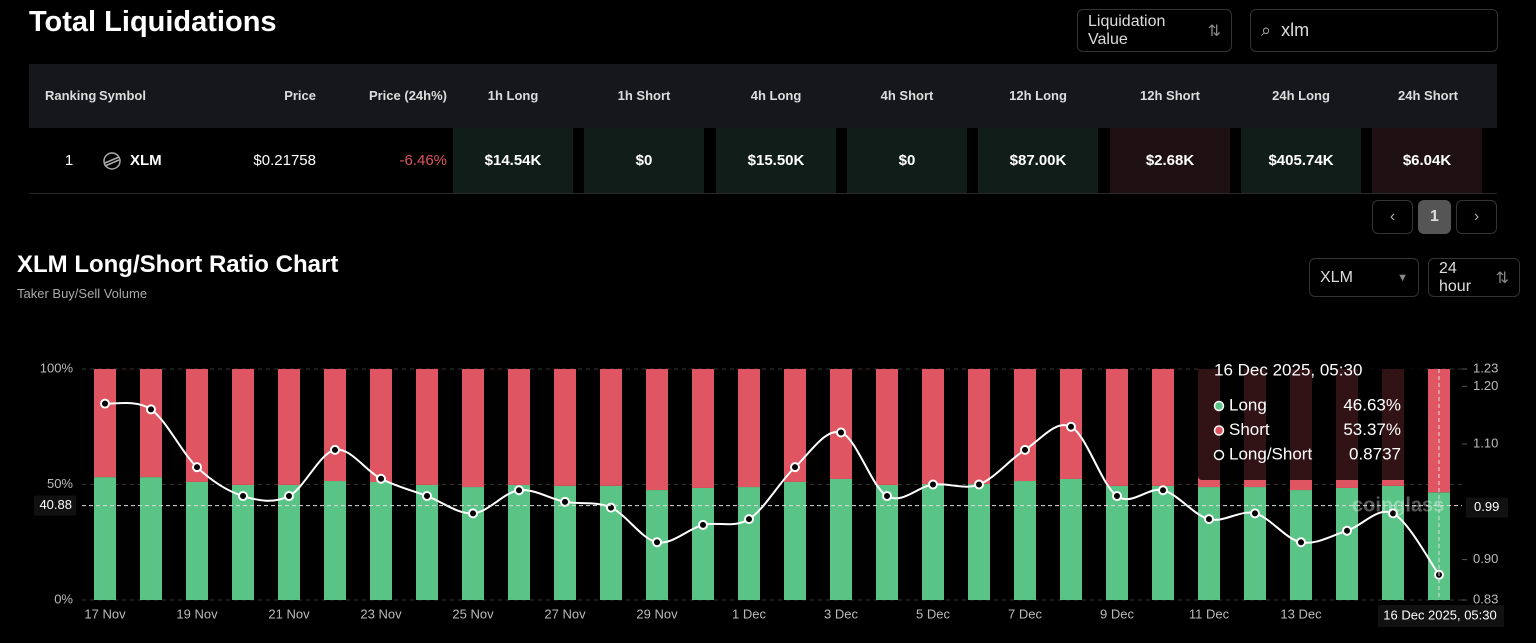 This screenshot has width=1536, height=643. I want to click on chart-subtitle: Taker Buy/Sell Volume, so click(82, 293).